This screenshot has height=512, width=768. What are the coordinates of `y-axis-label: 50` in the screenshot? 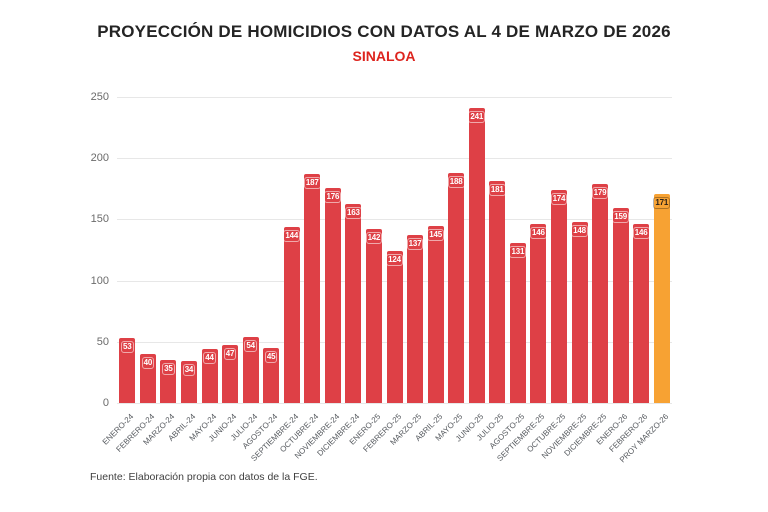 It's located at (102, 341).